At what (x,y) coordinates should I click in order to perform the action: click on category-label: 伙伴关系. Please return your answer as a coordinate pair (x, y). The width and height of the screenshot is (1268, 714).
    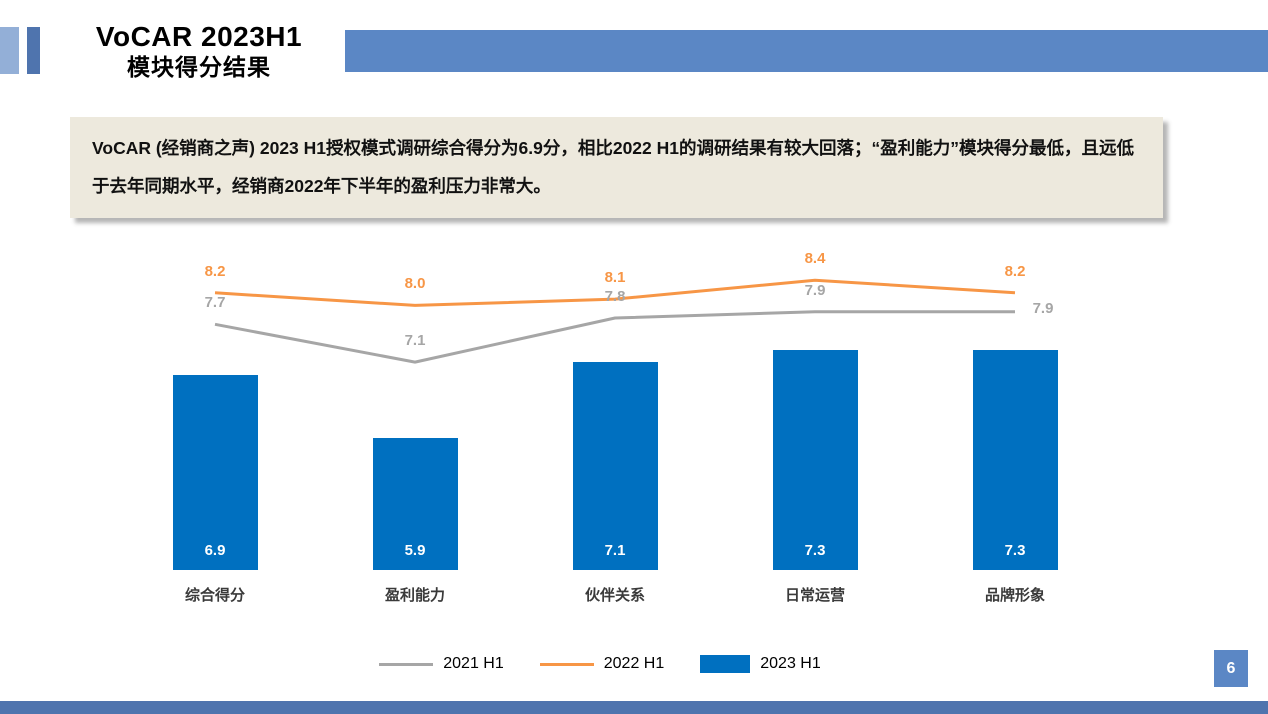
    Looking at the image, I should click on (614, 595).